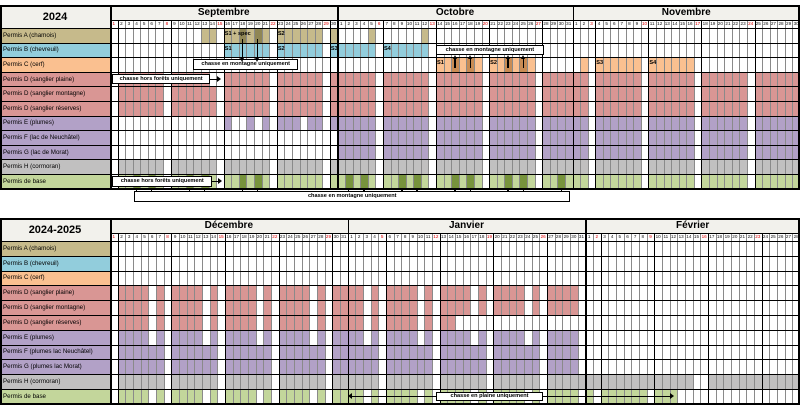 This screenshot has width=800, height=408. What do you see at coordinates (673, 236) in the screenshot?
I see `day-number: 12` at bounding box center [673, 236].